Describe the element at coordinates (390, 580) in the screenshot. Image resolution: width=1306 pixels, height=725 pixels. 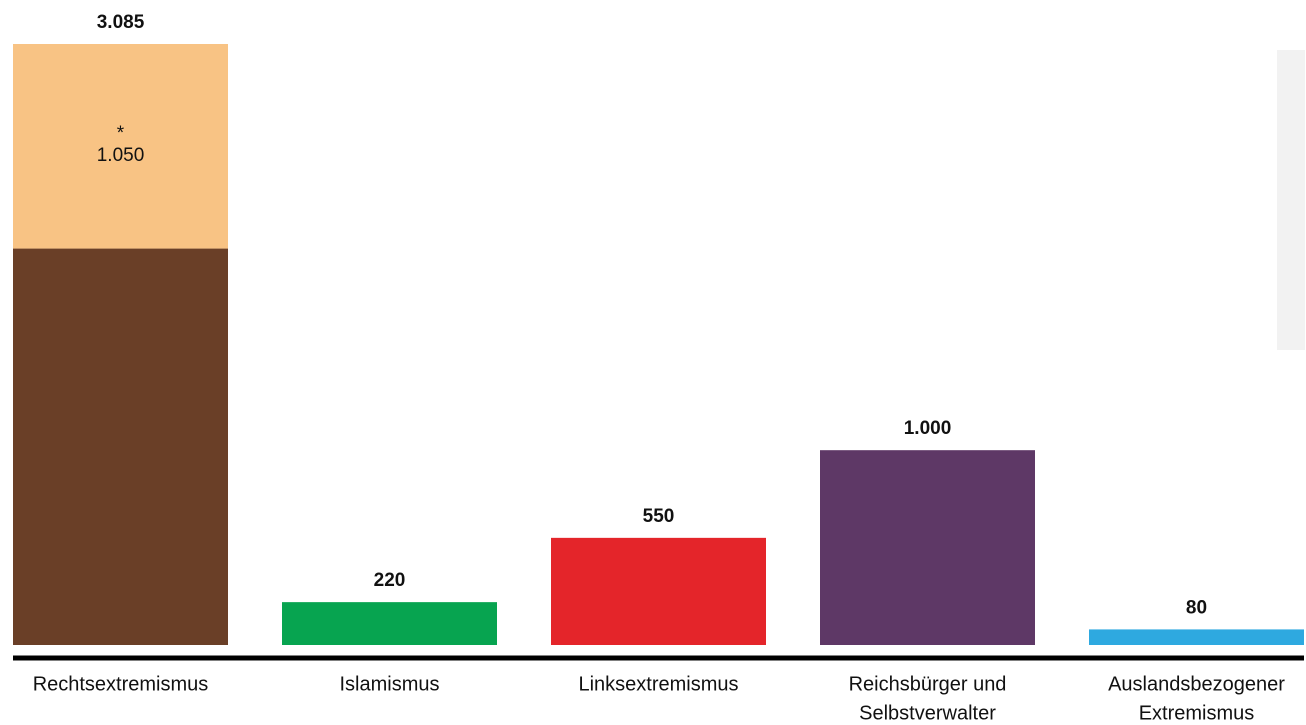
I see `total-label: 220` at that location.